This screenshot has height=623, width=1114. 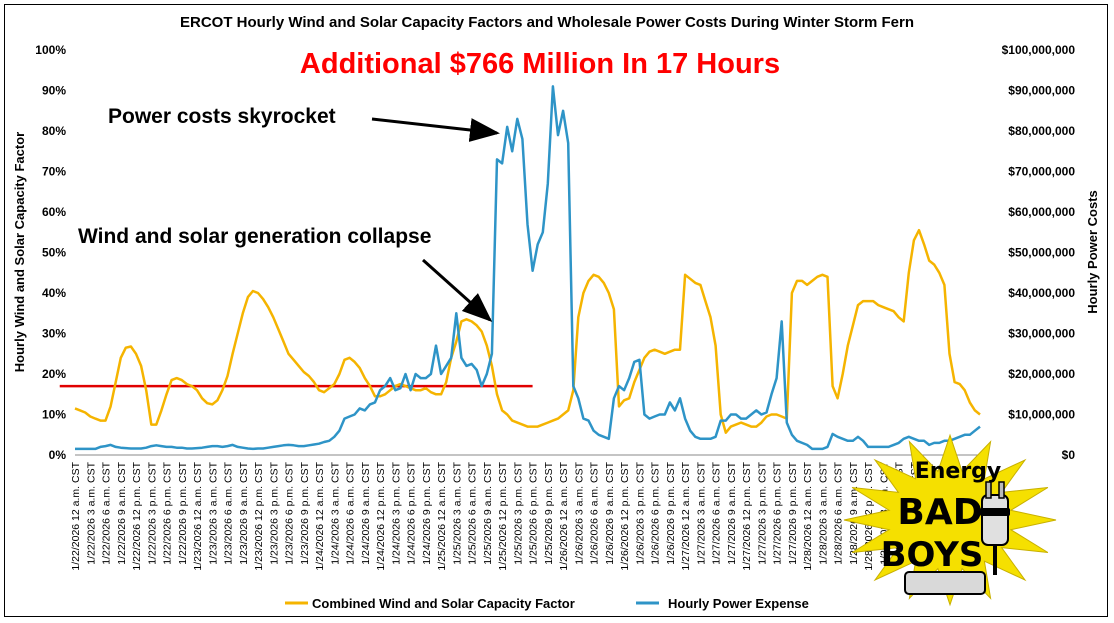 I want to click on x-tick-label: 1/26/2026 12 a.m. CST, so click(x=564, y=515).